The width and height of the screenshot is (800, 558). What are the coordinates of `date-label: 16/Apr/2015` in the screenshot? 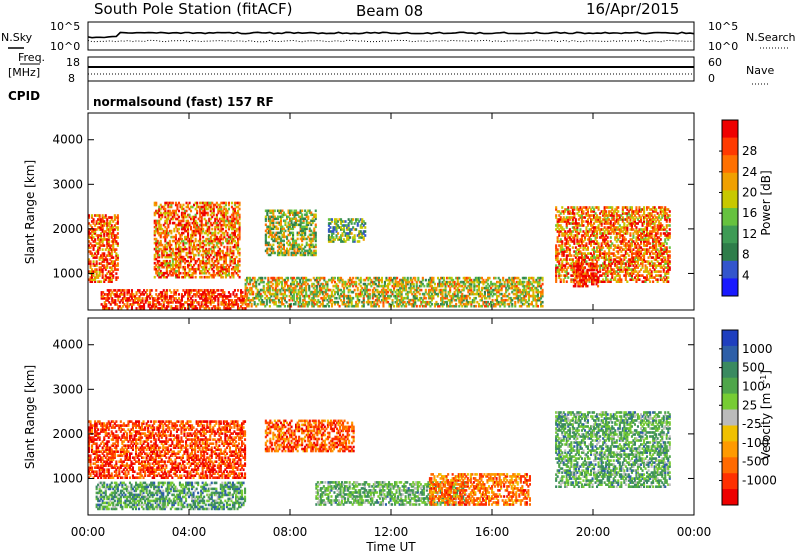 It's located at (632, 9).